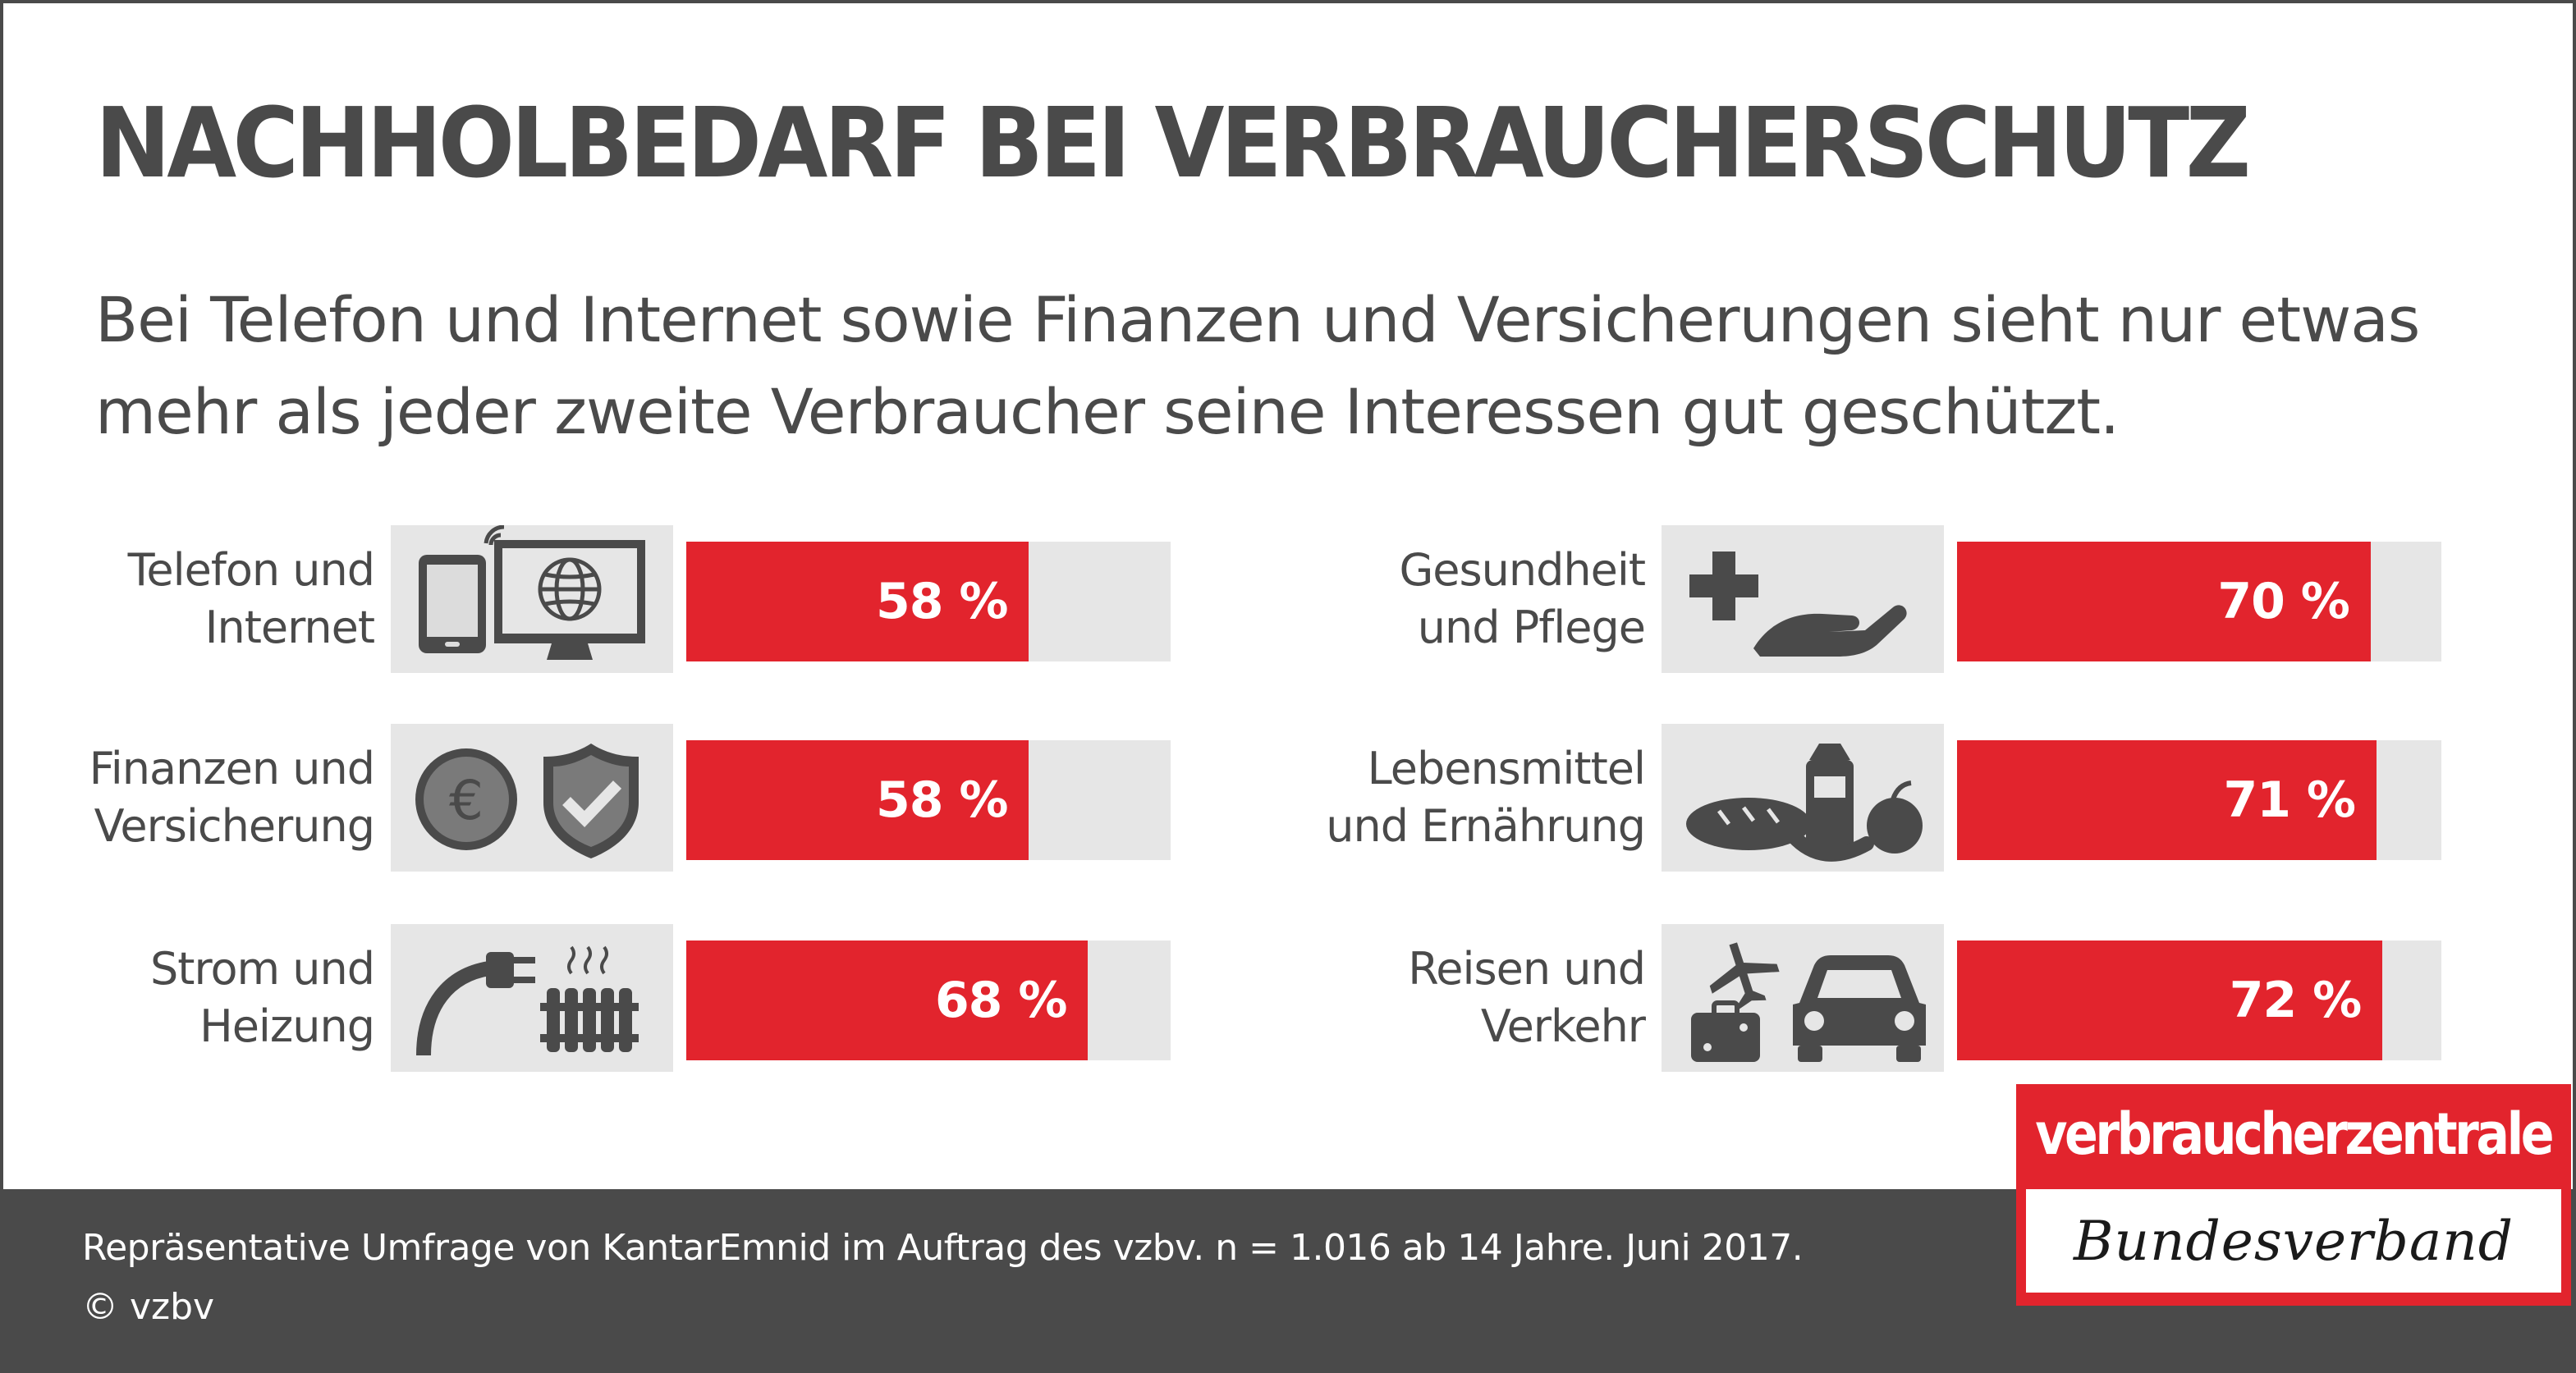 This screenshot has width=2576, height=1373. What do you see at coordinates (289, 628) in the screenshot?
I see `category-label-line: Internet` at bounding box center [289, 628].